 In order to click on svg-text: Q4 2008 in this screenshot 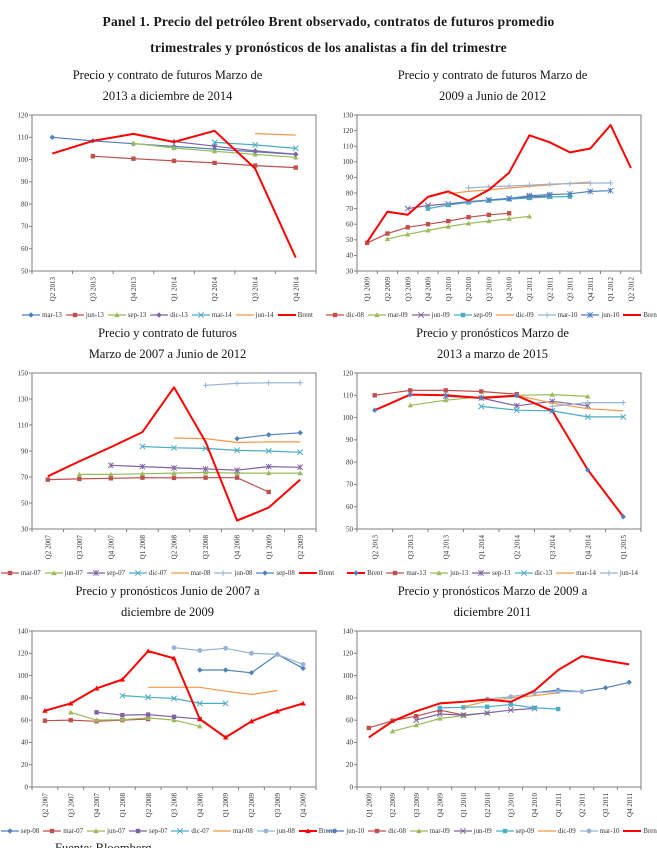, I will do `click(238, 547)`.